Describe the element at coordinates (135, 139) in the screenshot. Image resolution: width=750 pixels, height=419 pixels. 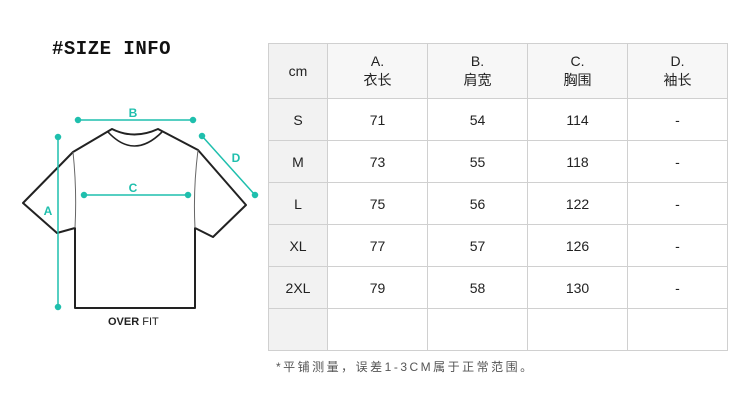
I see `tshirt-collar` at that location.